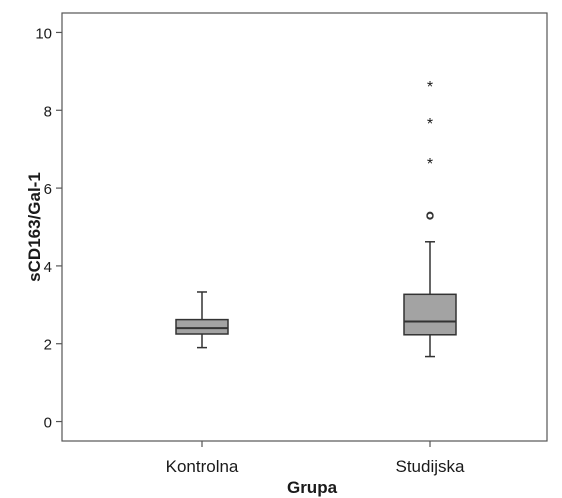 The image size is (562, 498). I want to click on y-tick-label: 2, so click(48, 345).